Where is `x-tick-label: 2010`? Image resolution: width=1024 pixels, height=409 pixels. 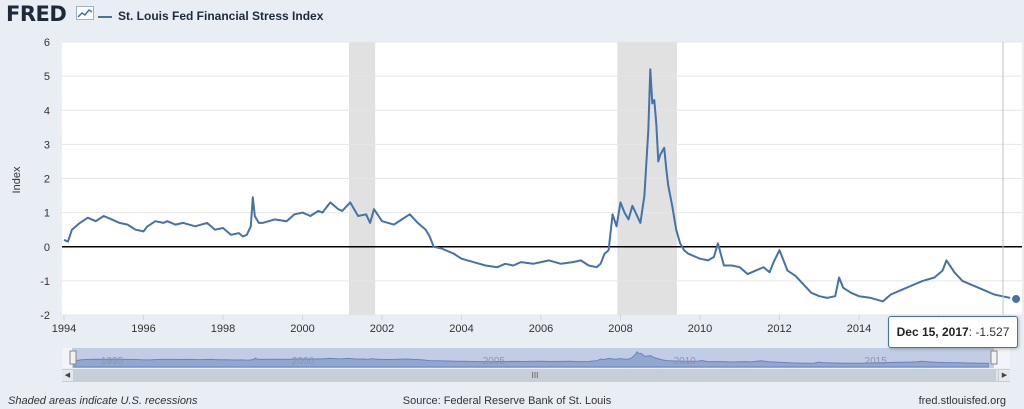 x-tick-label: 2010 is located at coordinates (700, 329).